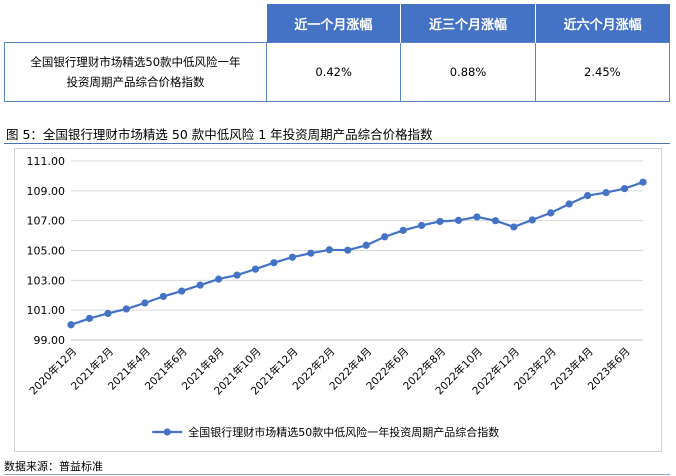 The width and height of the screenshot is (676, 476). What do you see at coordinates (602, 23) in the screenshot?
I see `header-6-month: 近六个月涨幅` at bounding box center [602, 23].